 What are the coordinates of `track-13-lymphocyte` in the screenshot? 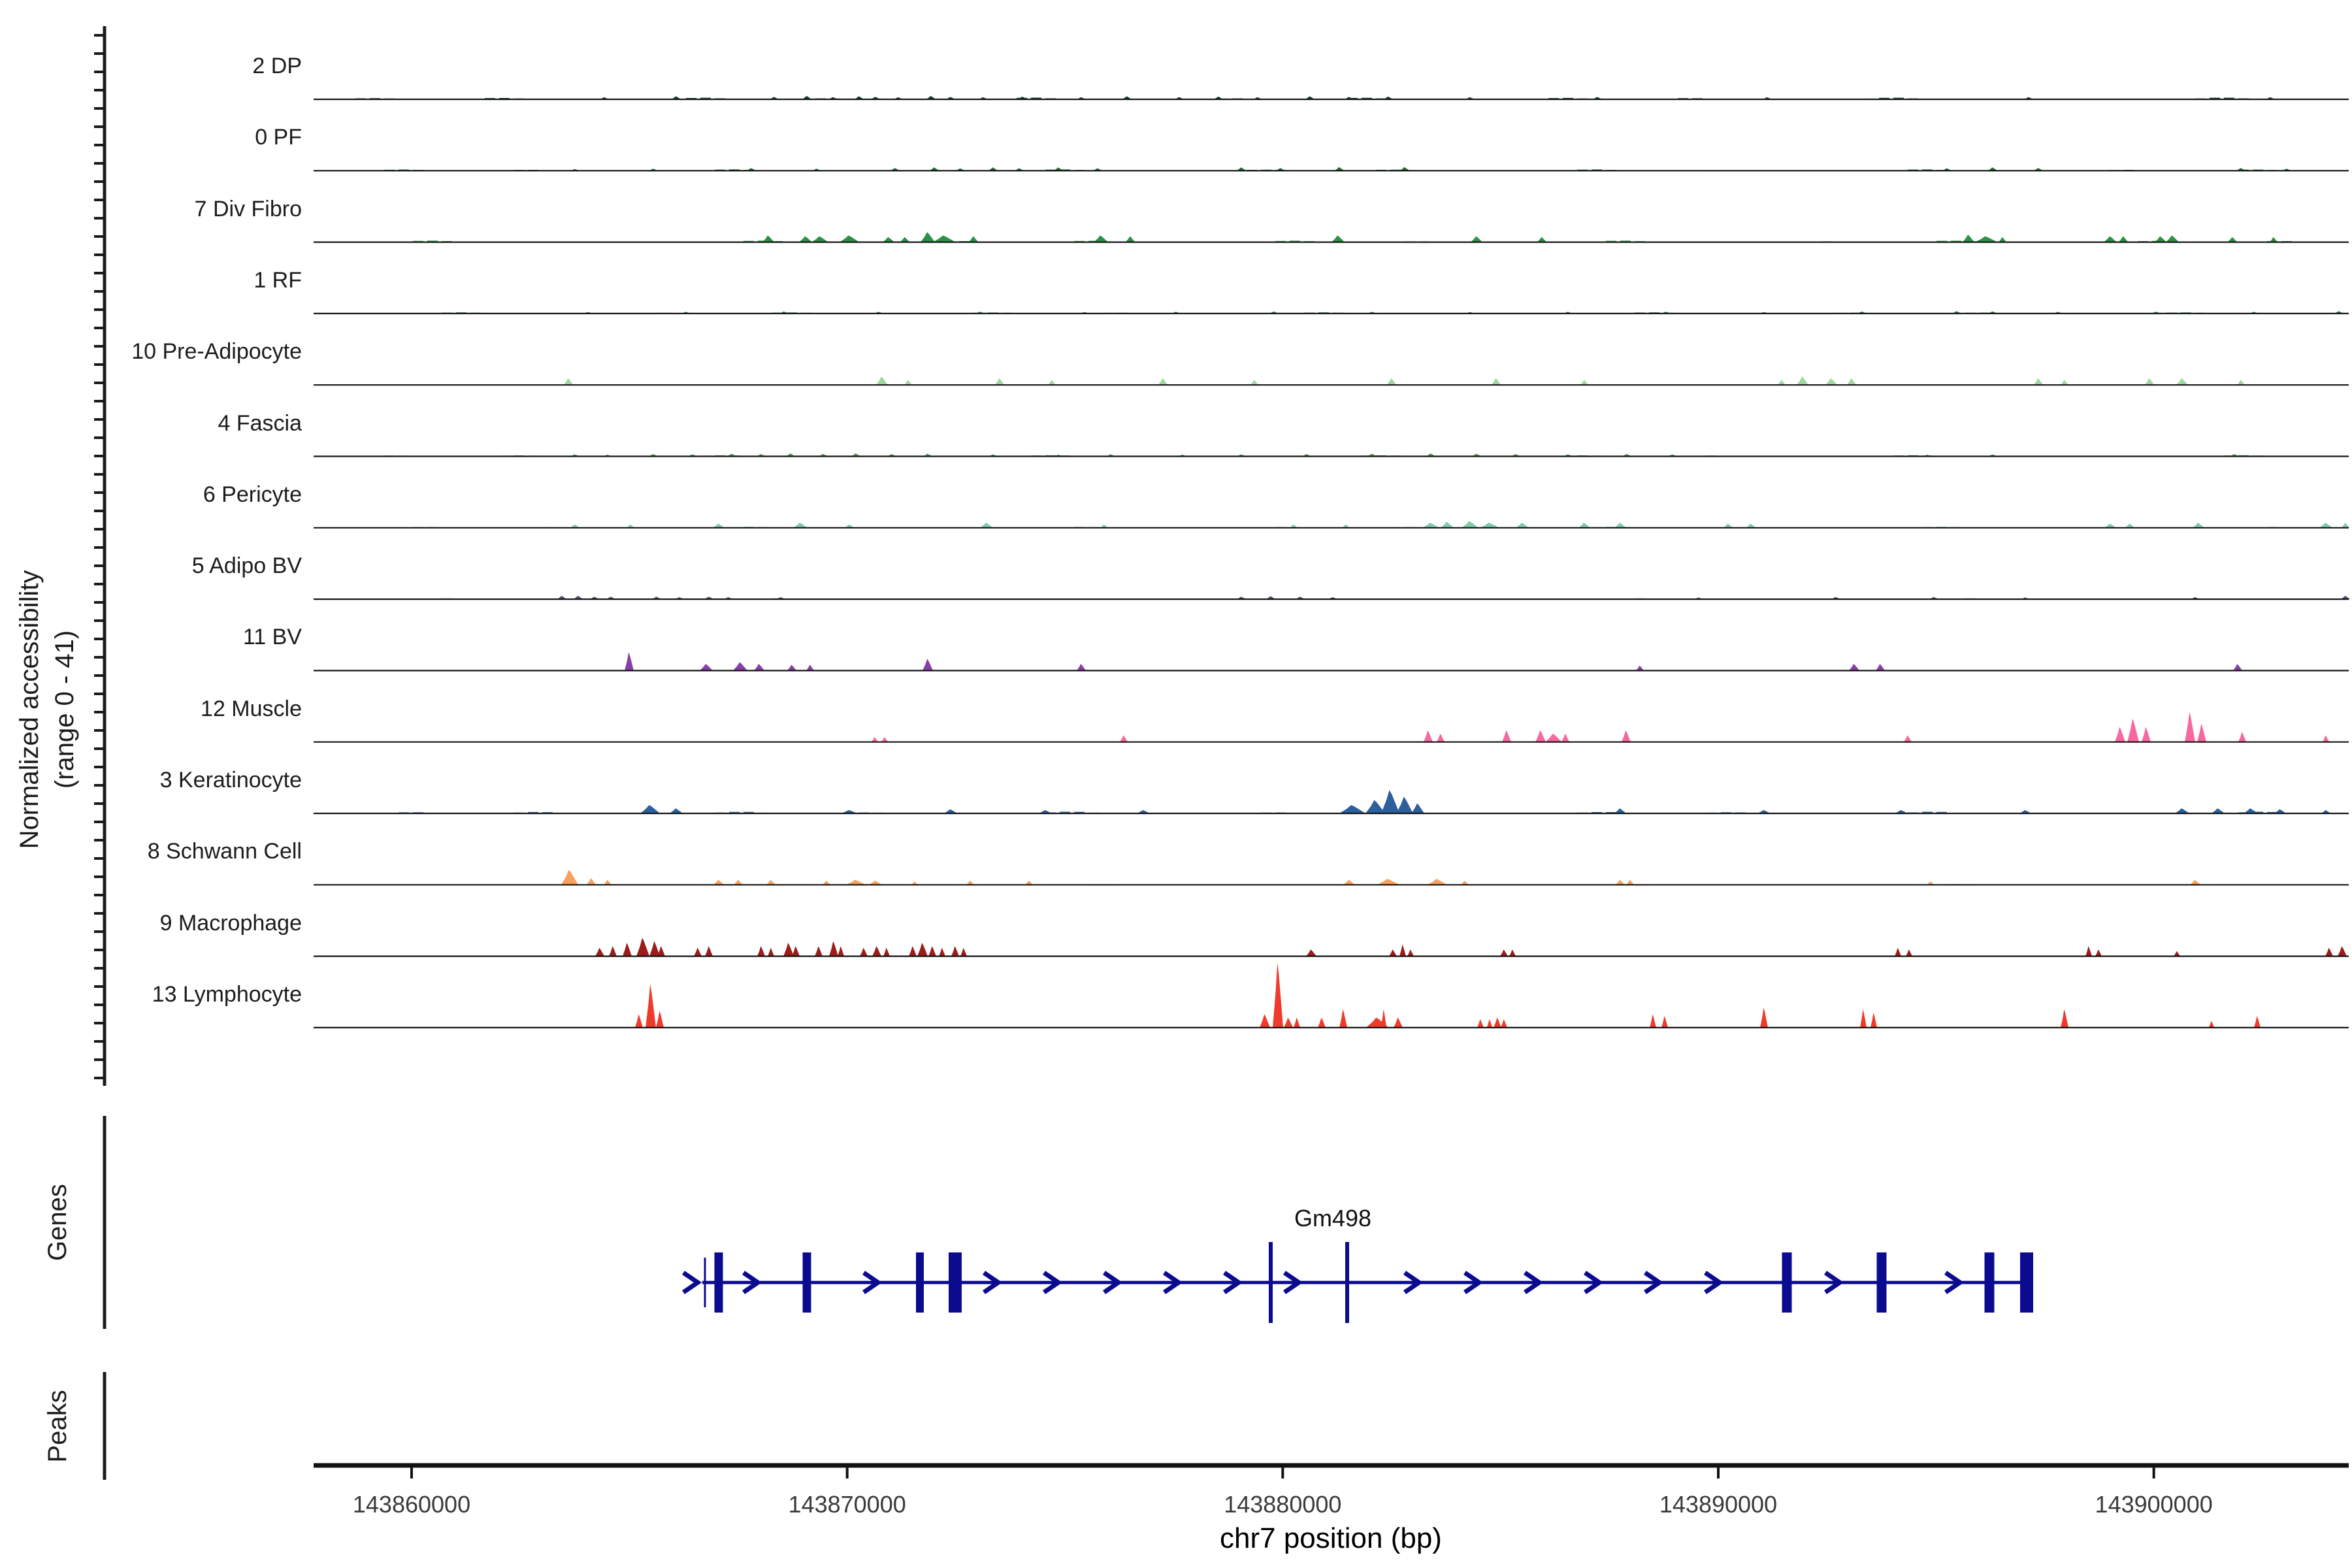 It's located at (1331, 995).